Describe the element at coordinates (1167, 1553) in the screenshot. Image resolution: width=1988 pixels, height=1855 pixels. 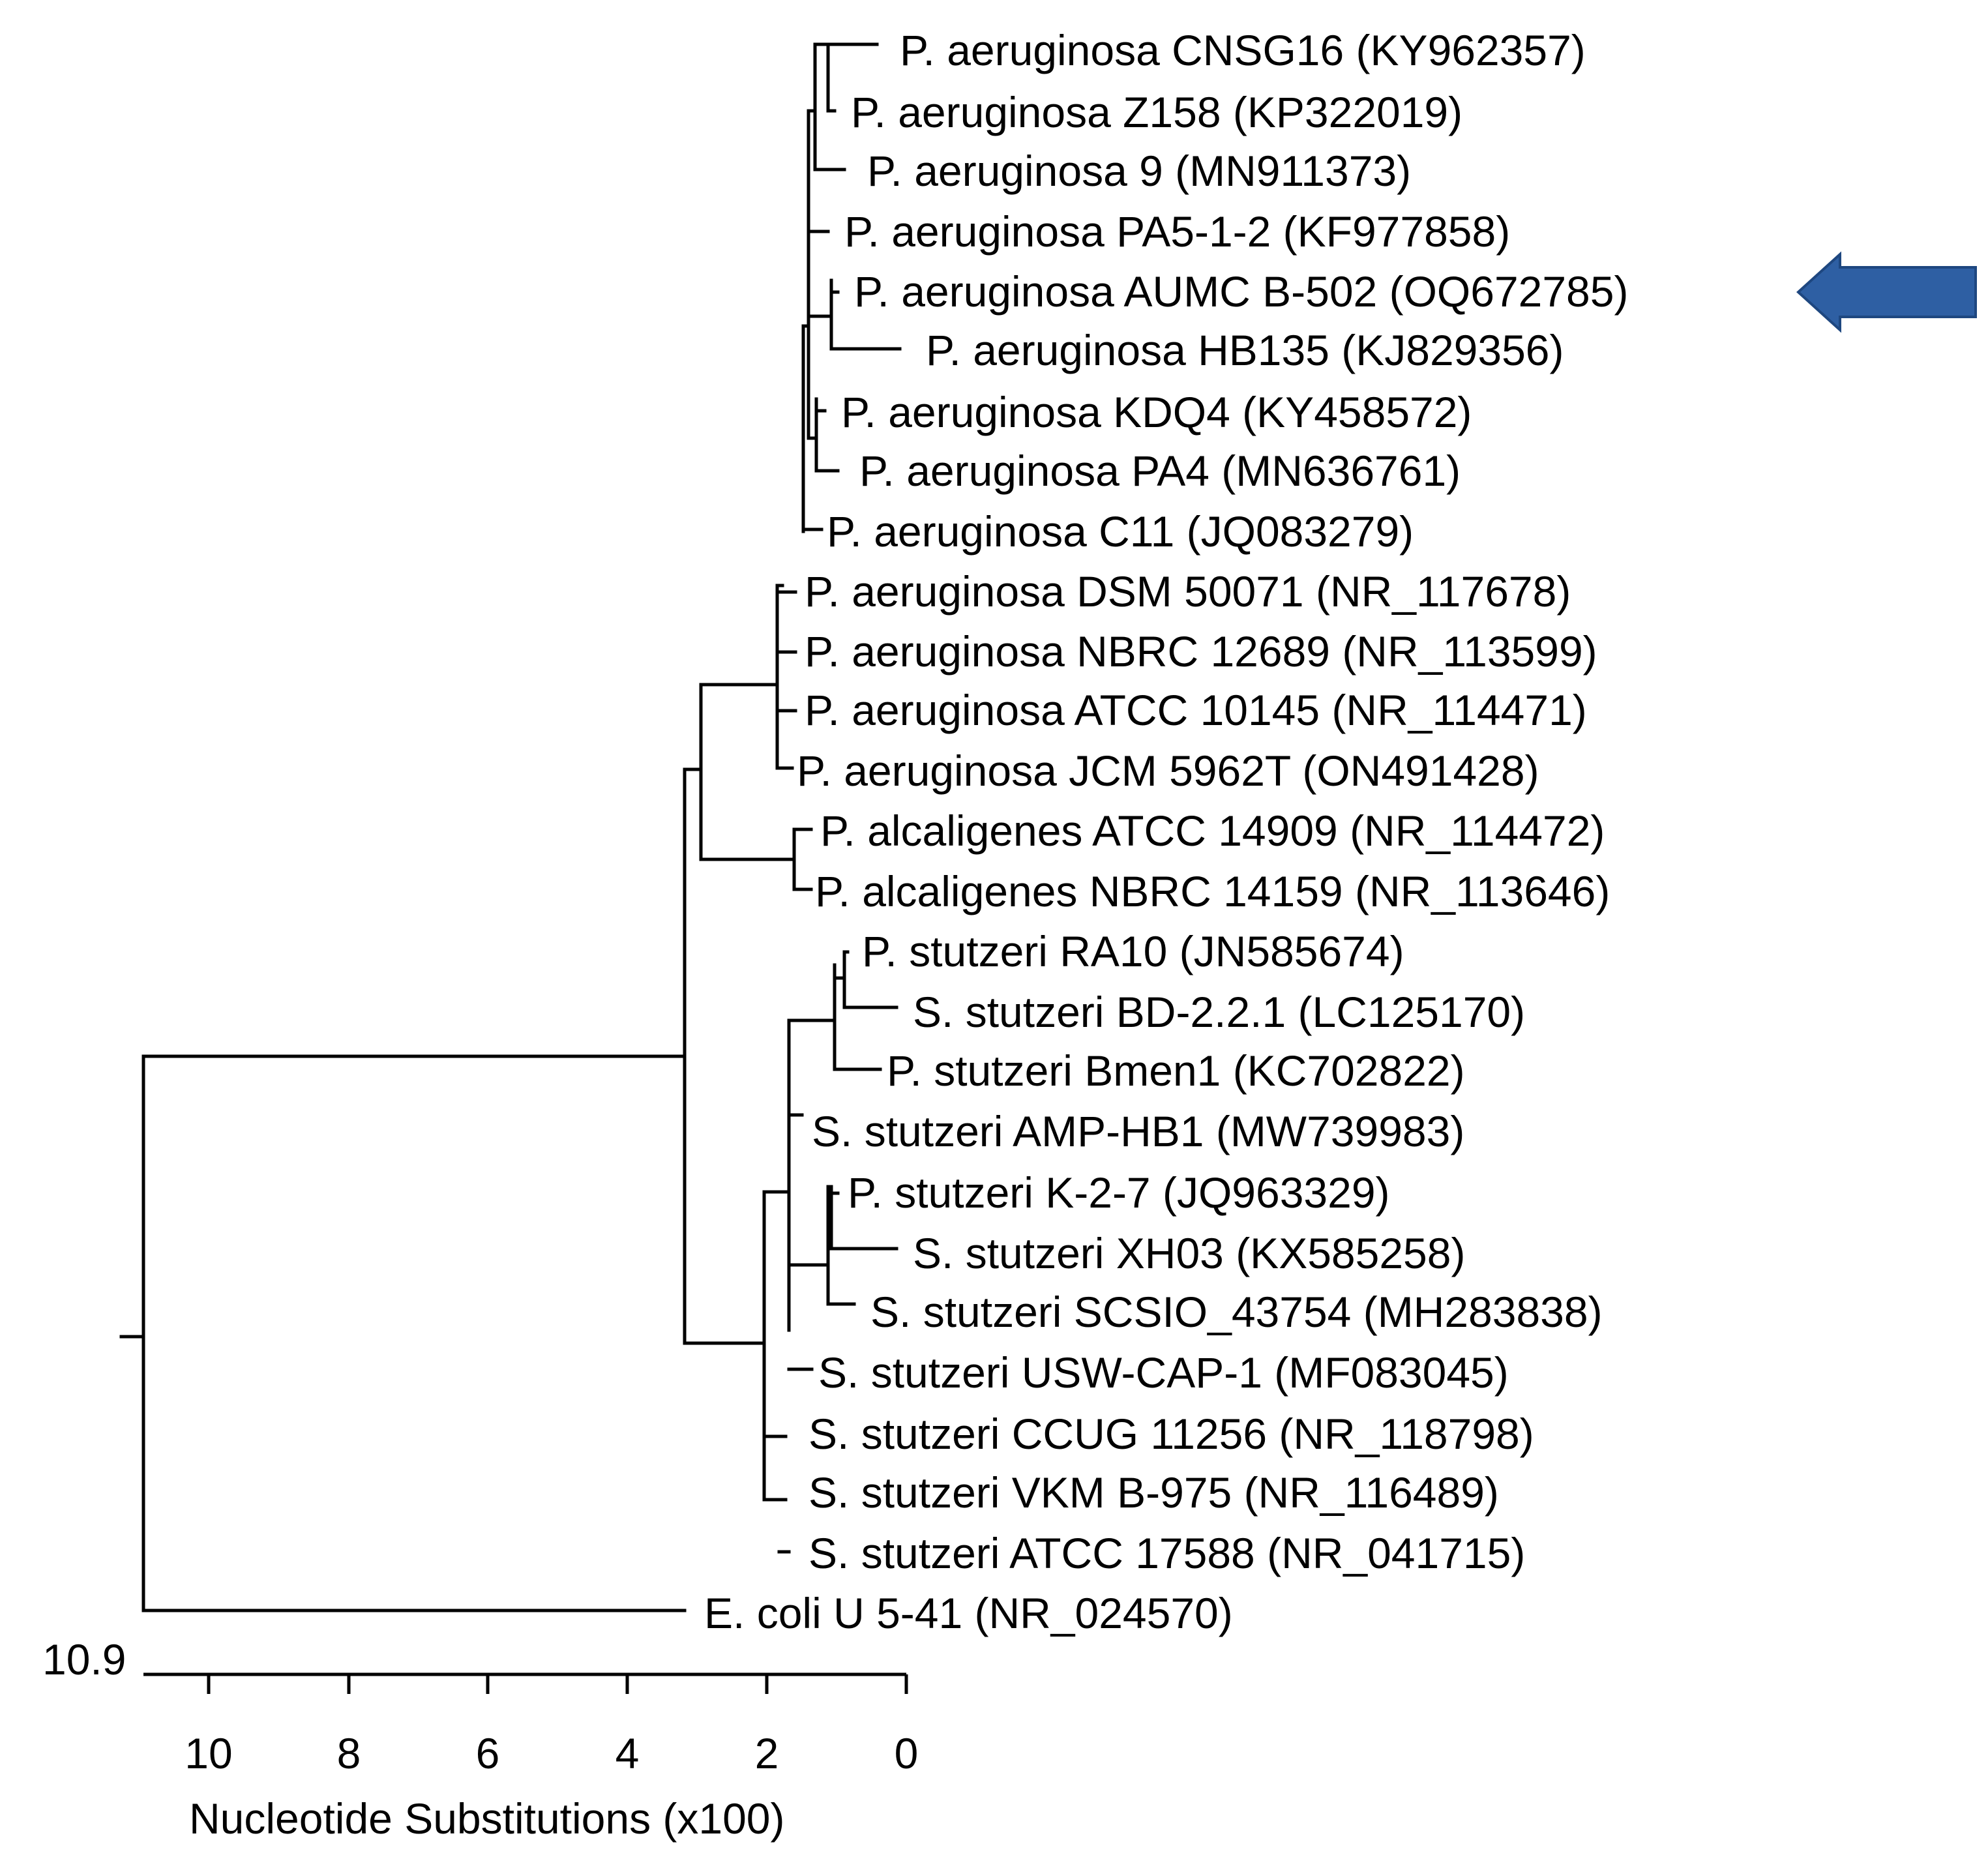
I see `leaf-label: S. stutzeri ATCC 17588 (NR_041715)` at that location.